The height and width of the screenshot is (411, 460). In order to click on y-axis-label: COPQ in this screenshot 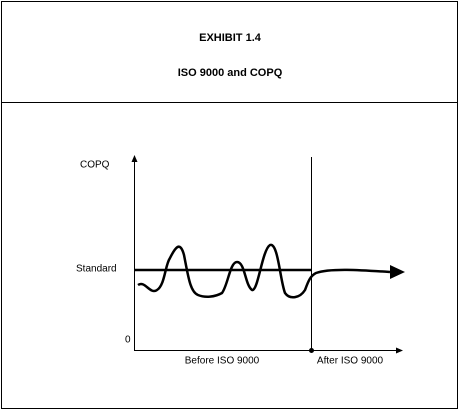, I will do `click(95, 165)`.